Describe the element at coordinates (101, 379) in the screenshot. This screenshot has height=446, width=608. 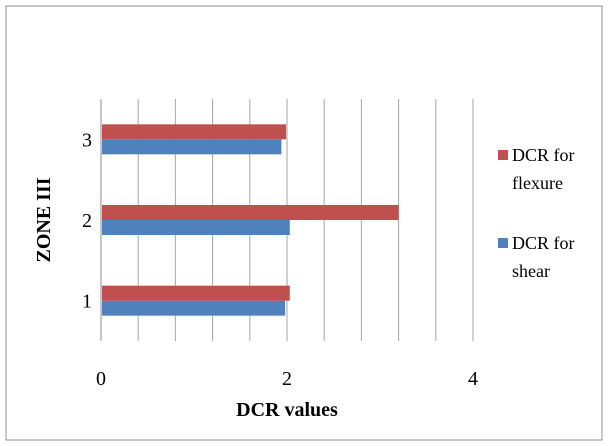
I see `x-tick-label-0: 0` at that location.